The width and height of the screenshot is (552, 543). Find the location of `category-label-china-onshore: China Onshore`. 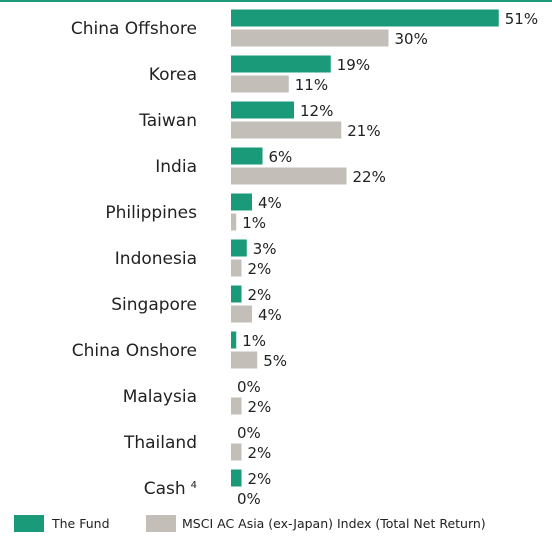

category-label-china-onshore: China Onshore is located at coordinates (134, 351).